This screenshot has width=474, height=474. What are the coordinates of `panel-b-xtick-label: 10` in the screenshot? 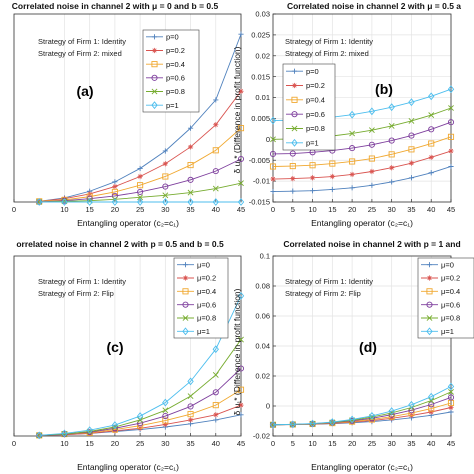 It's located at (312, 209).